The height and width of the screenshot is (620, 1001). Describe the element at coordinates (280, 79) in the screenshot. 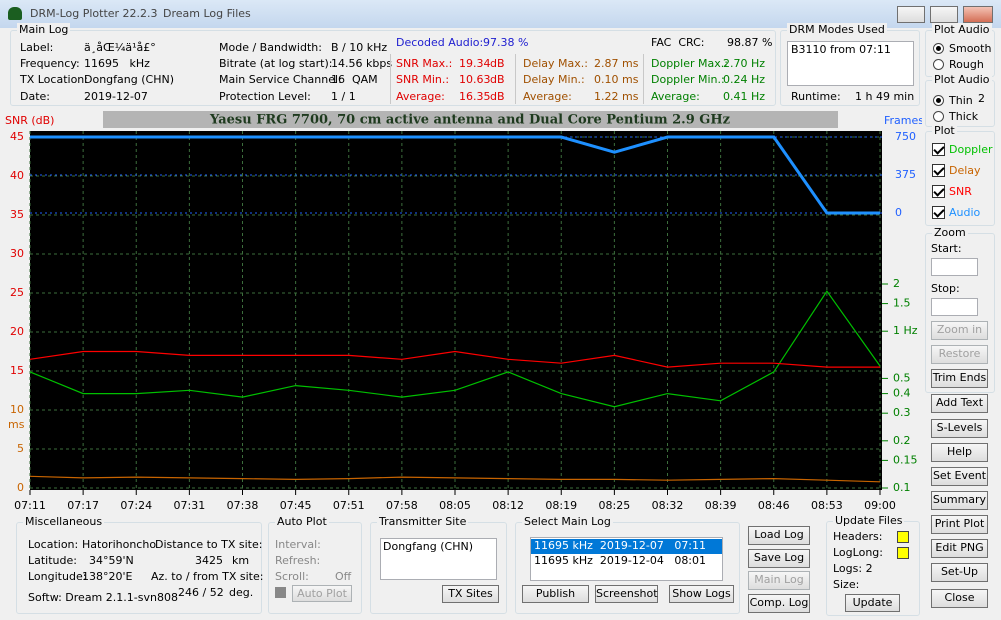

I see `field-label: Main Service Channel:` at that location.